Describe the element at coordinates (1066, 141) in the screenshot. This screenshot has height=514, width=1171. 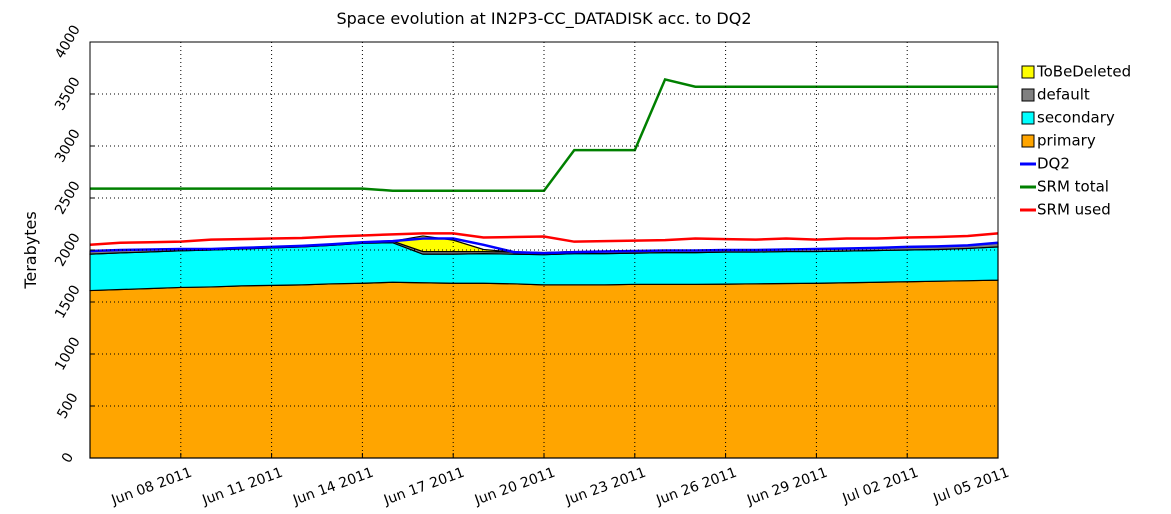
I see `legend-label: primary` at that location.